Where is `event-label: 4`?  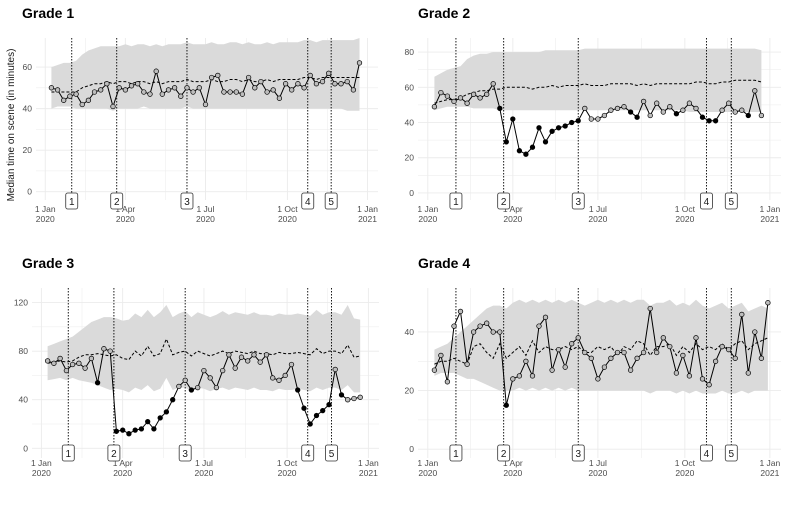 event-label: 4 is located at coordinates (308, 202).